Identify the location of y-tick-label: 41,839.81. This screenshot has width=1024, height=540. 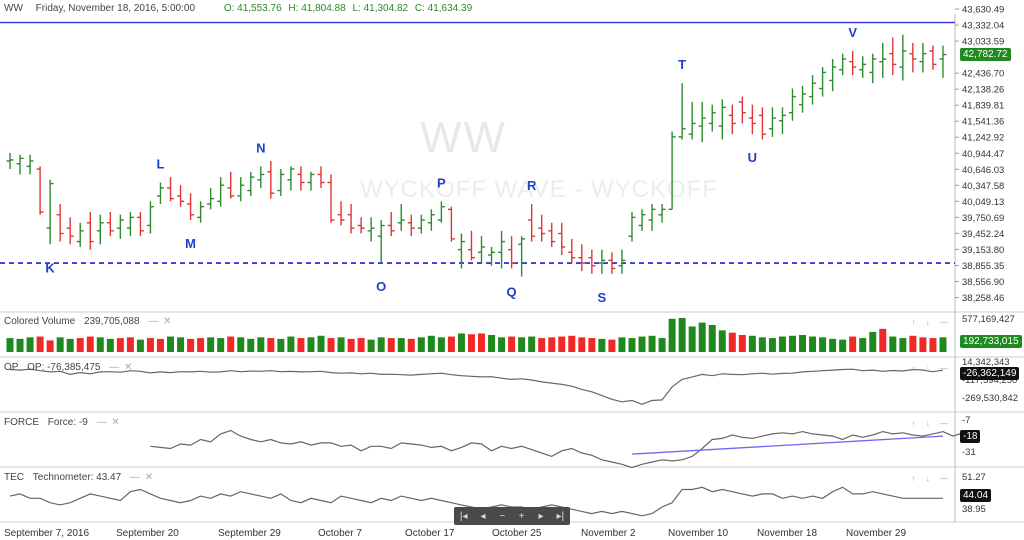
(983, 106).